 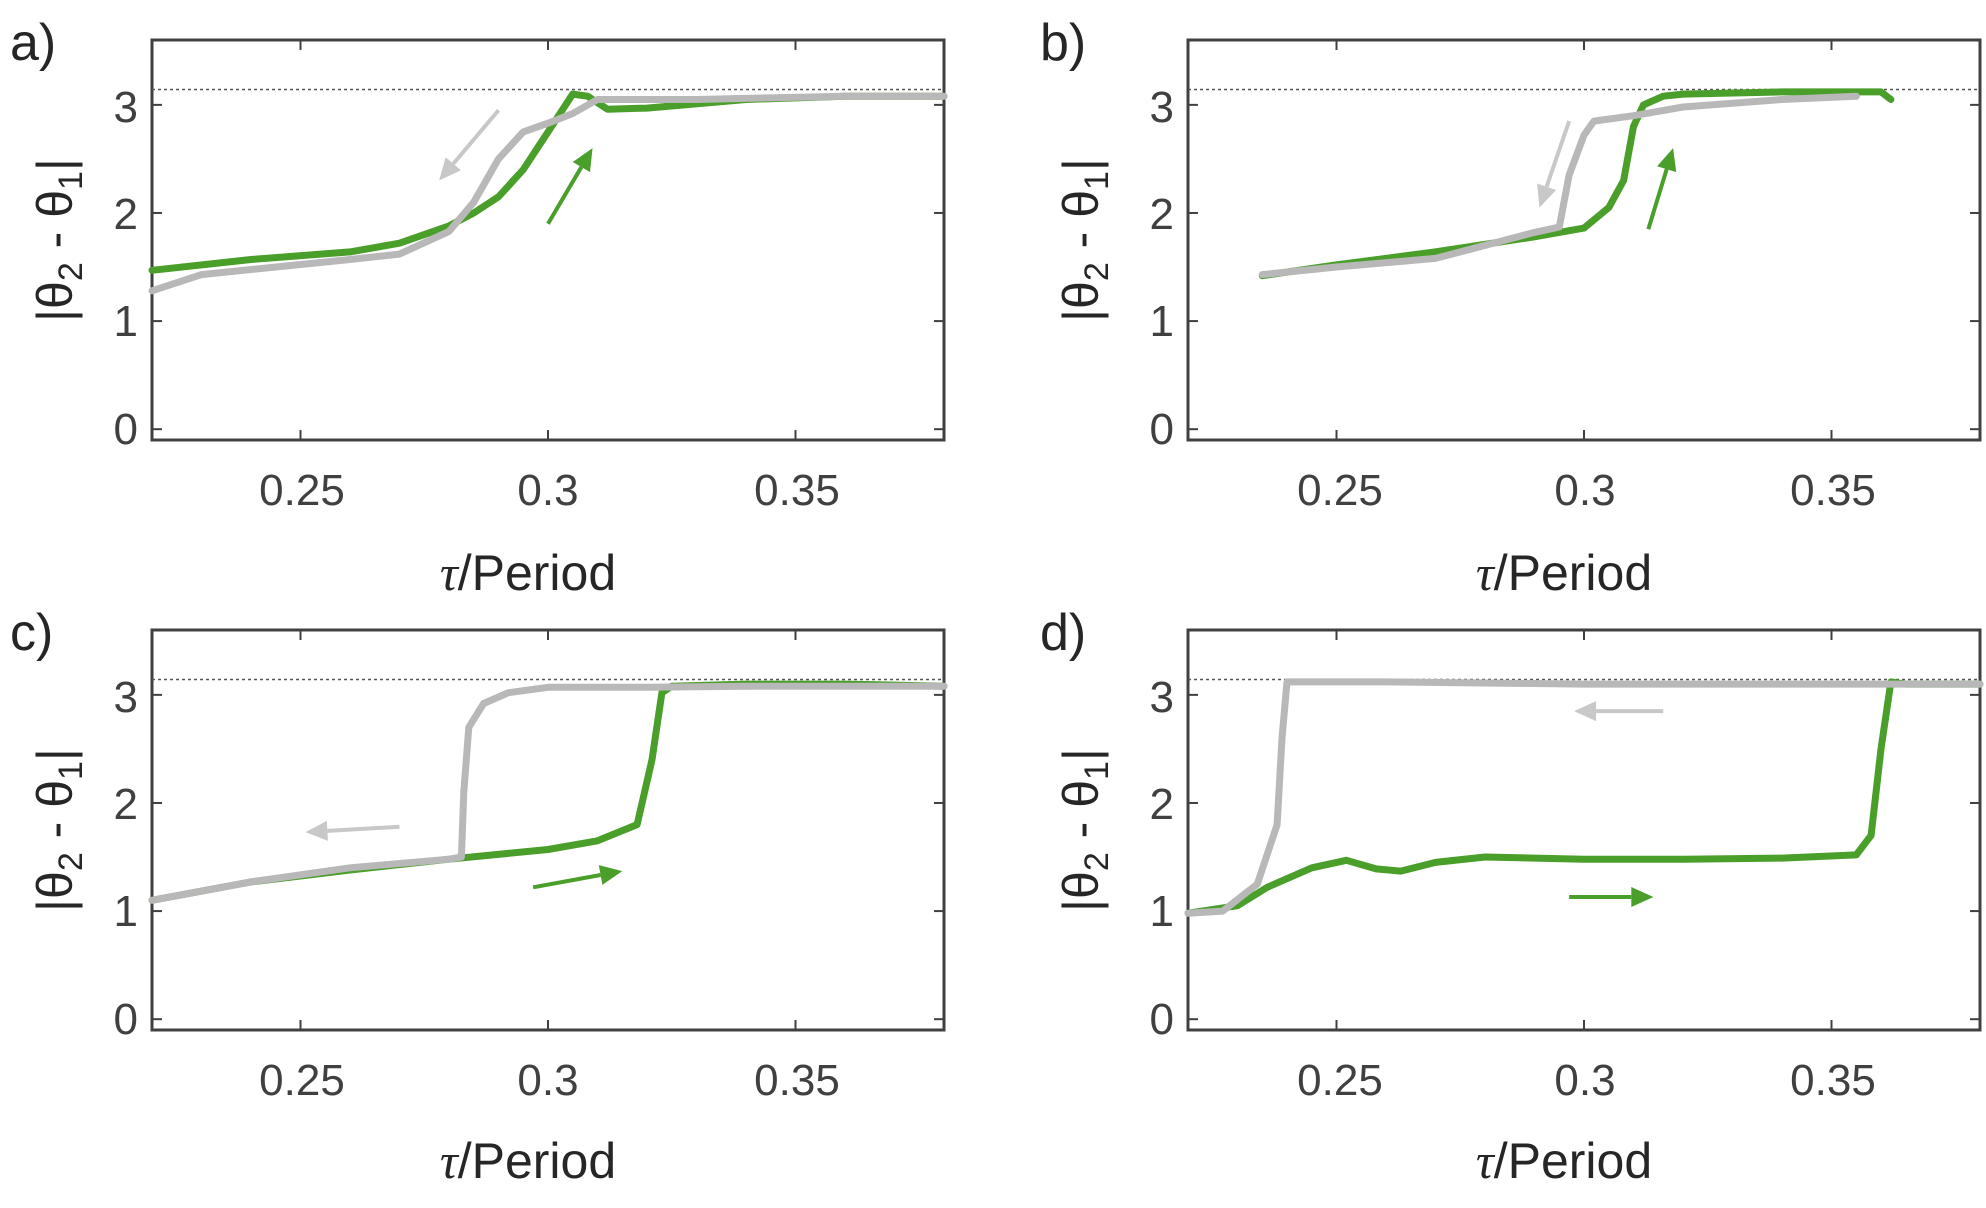 I want to click on y-ticks-b, so click(x=1584, y=267).